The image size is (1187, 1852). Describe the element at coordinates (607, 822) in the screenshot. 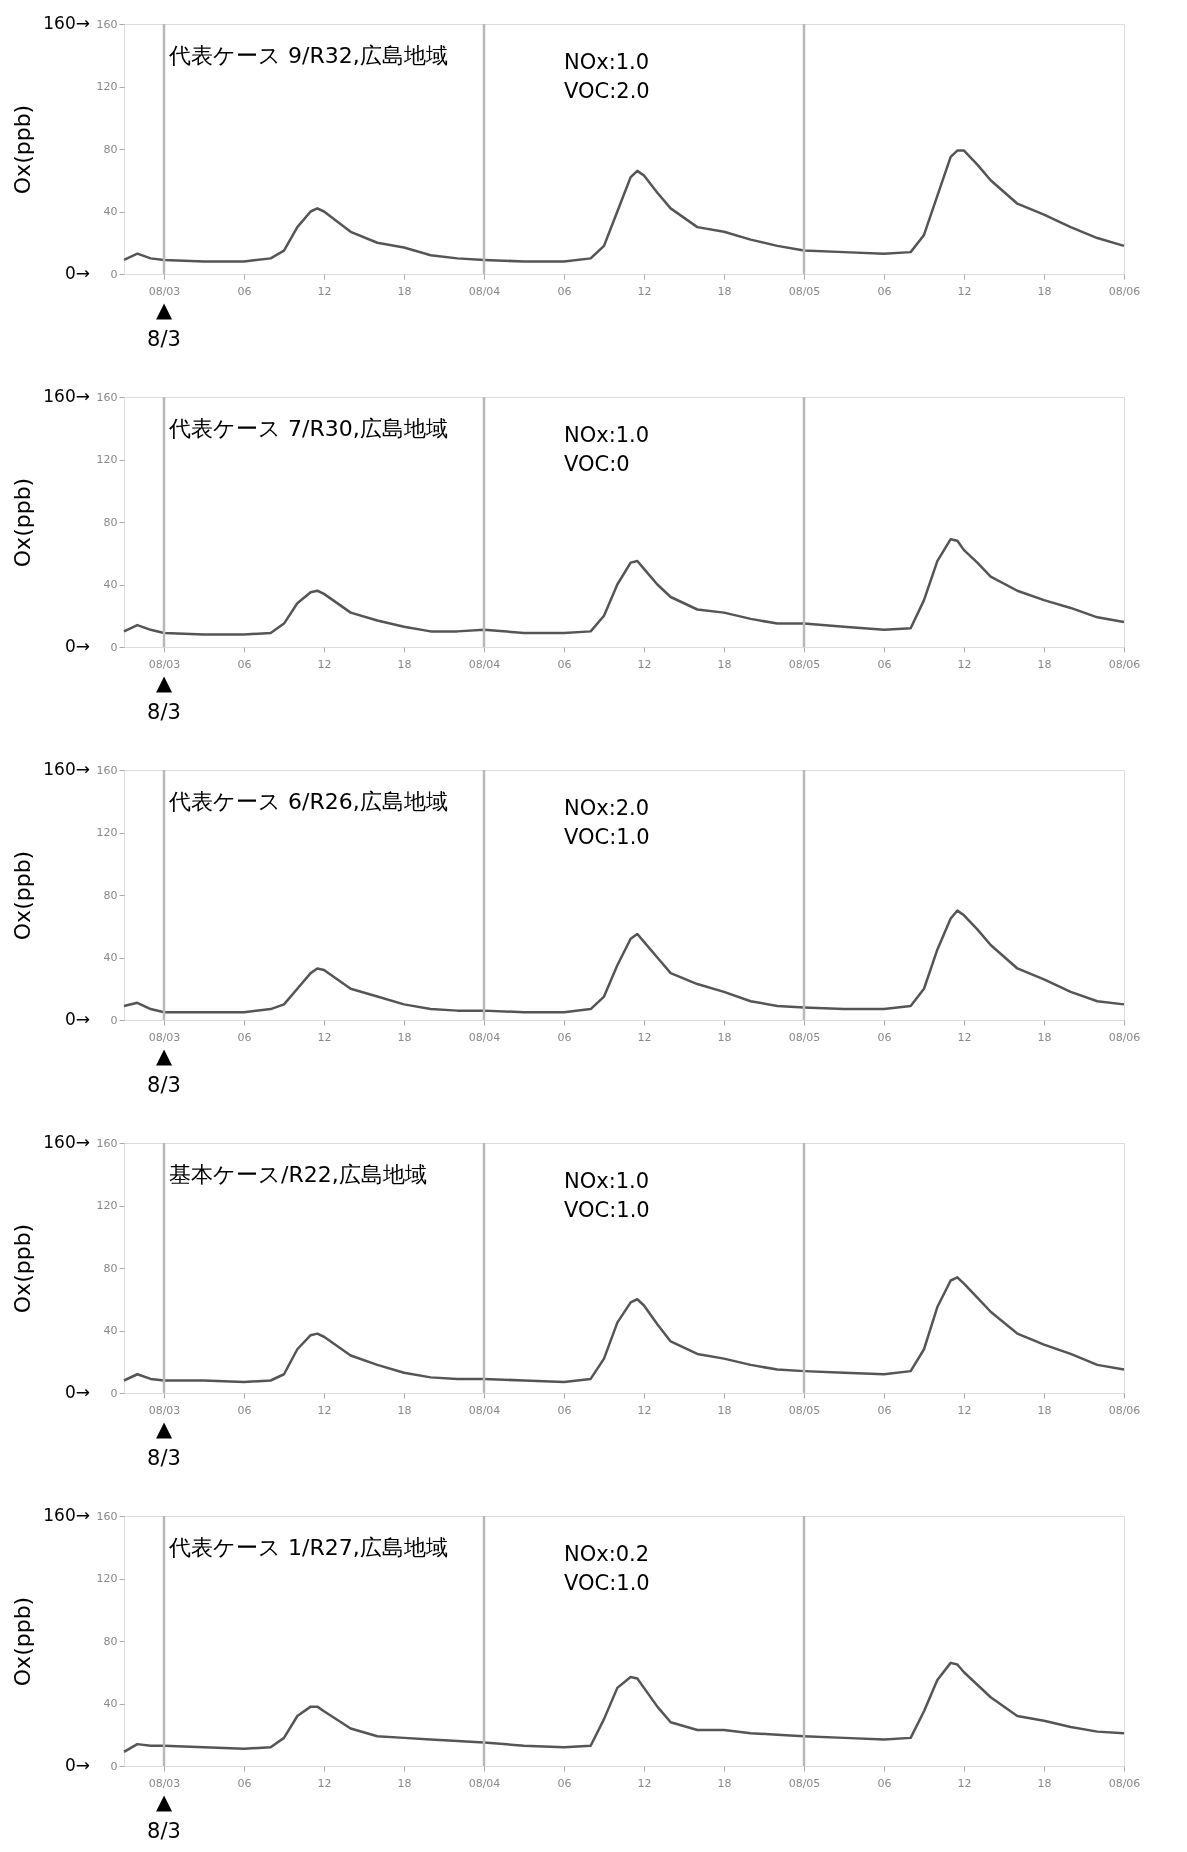

I see `annotation: NOx:2.0 VOC:1.0` at that location.